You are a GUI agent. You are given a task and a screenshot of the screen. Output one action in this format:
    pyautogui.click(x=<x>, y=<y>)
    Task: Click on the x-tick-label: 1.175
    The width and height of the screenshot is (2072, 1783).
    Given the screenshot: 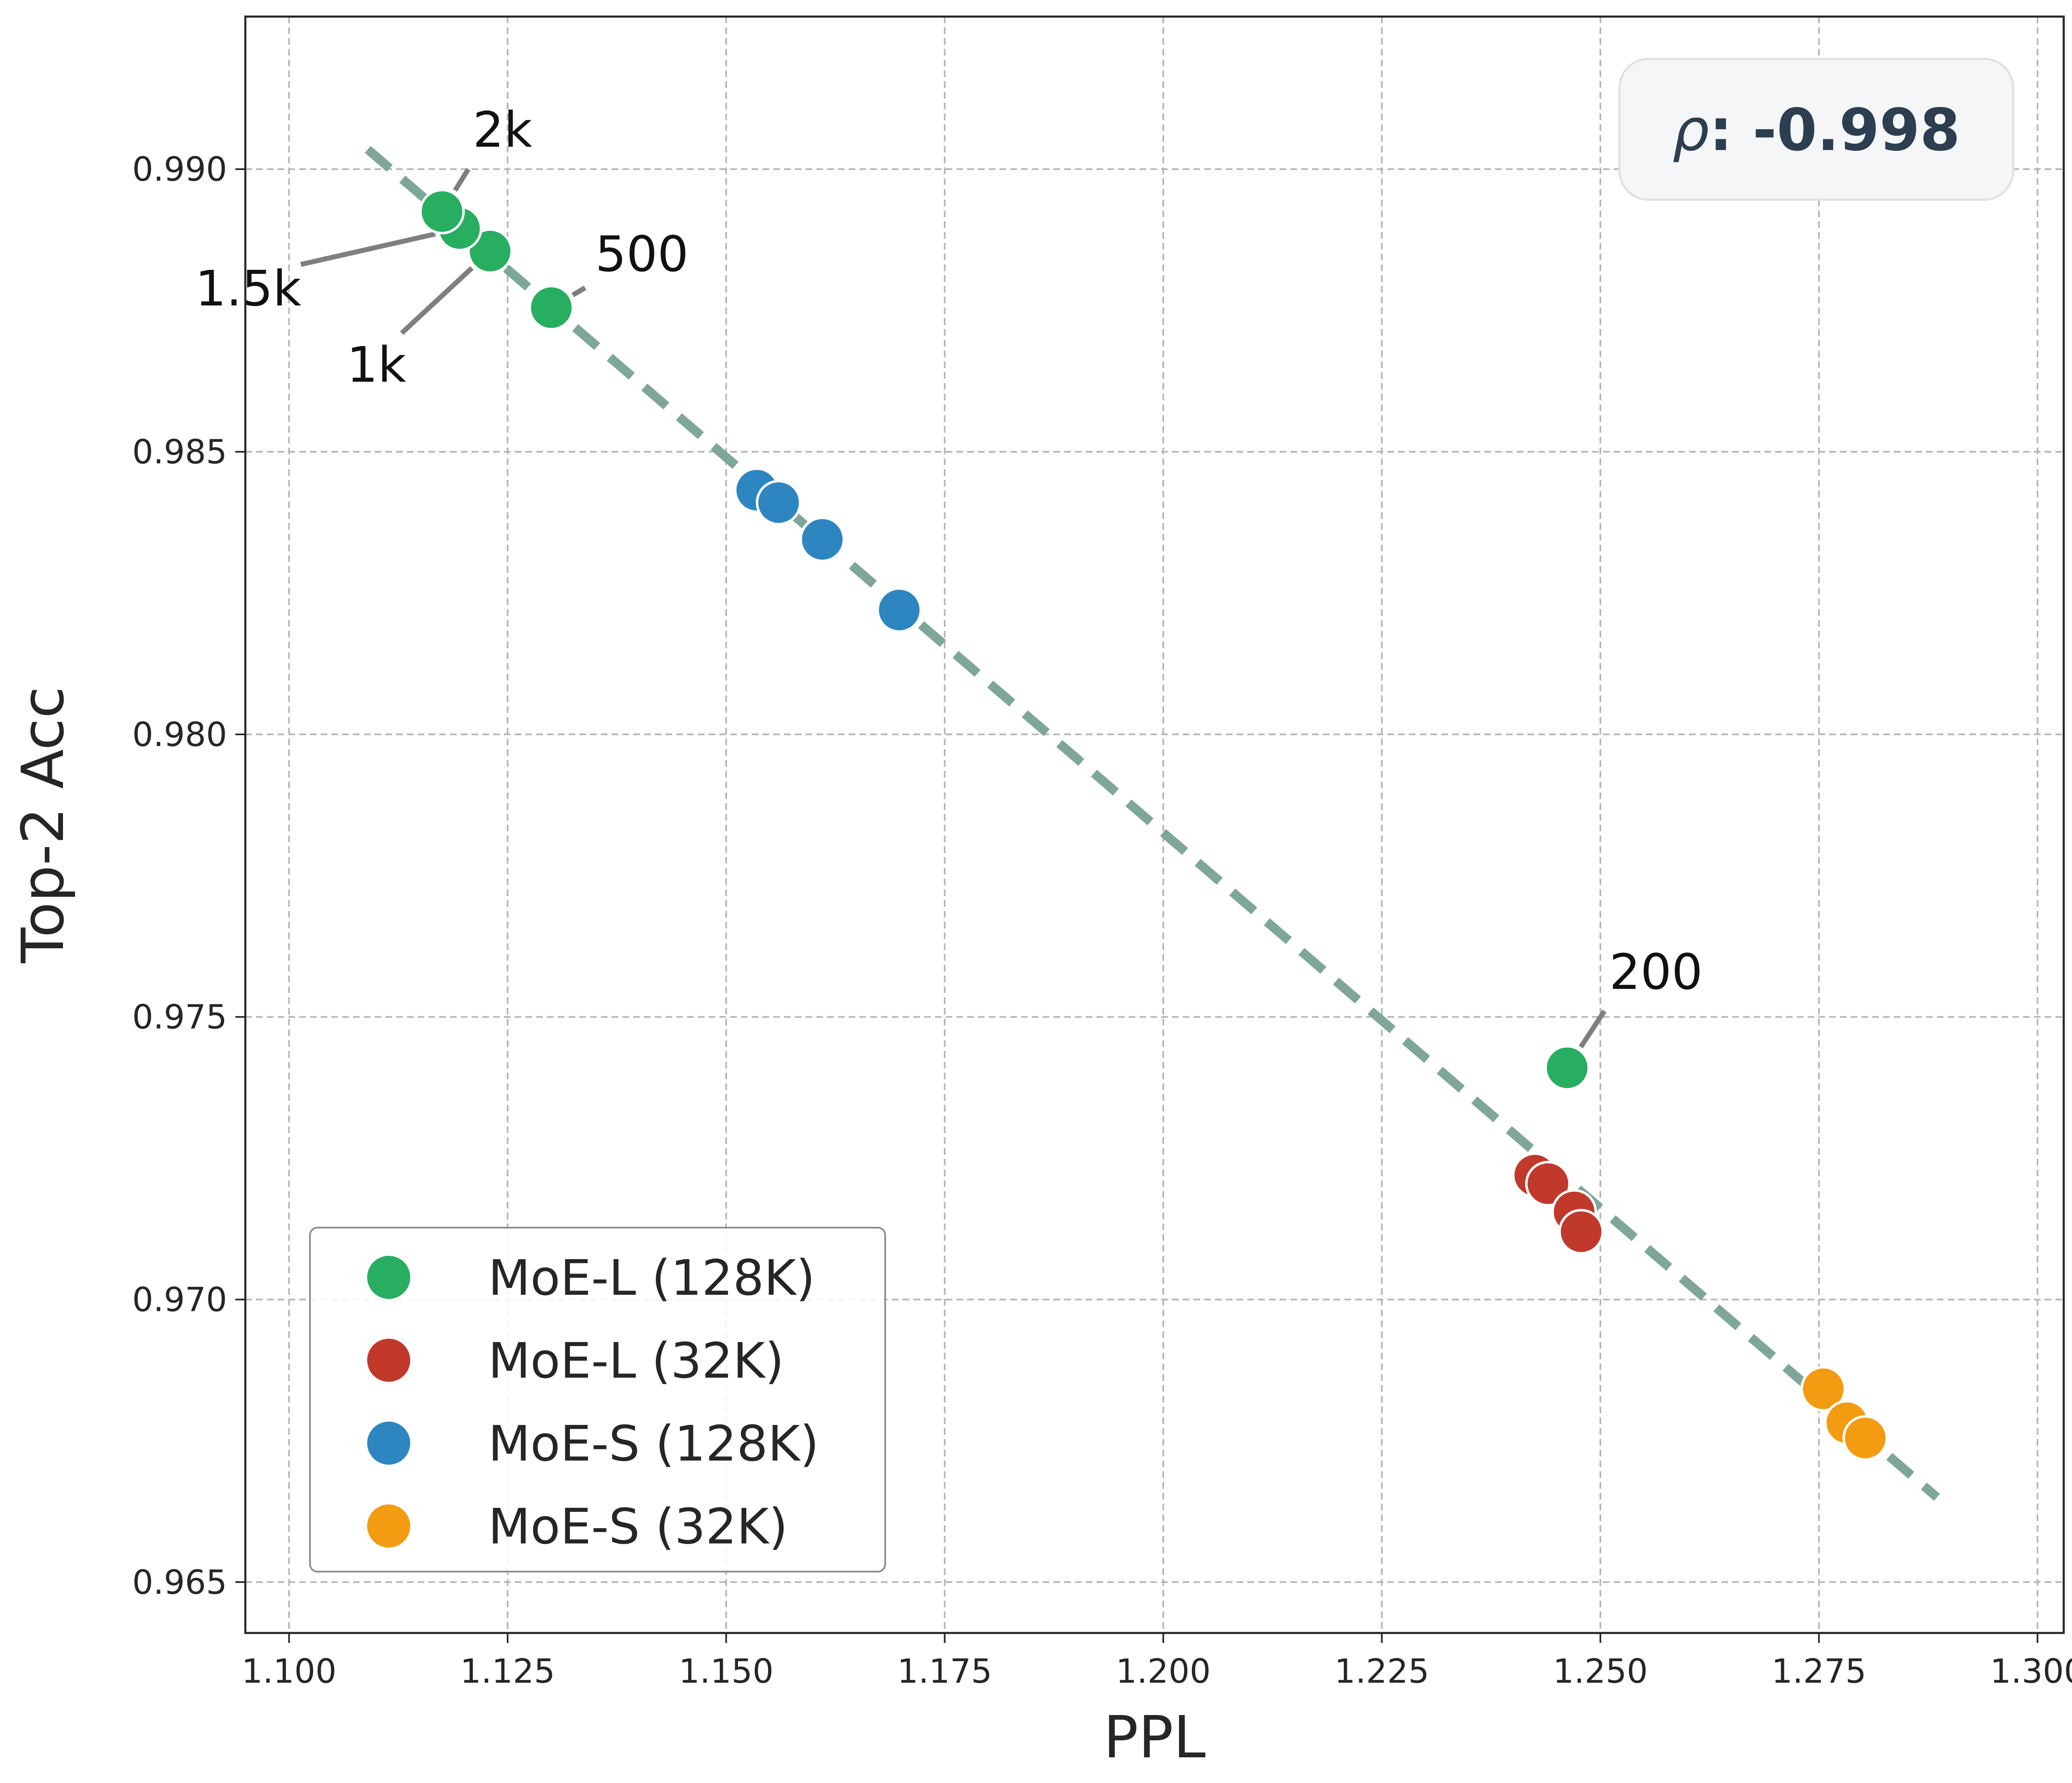 What is the action you would take?
    pyautogui.click(x=944, y=1671)
    